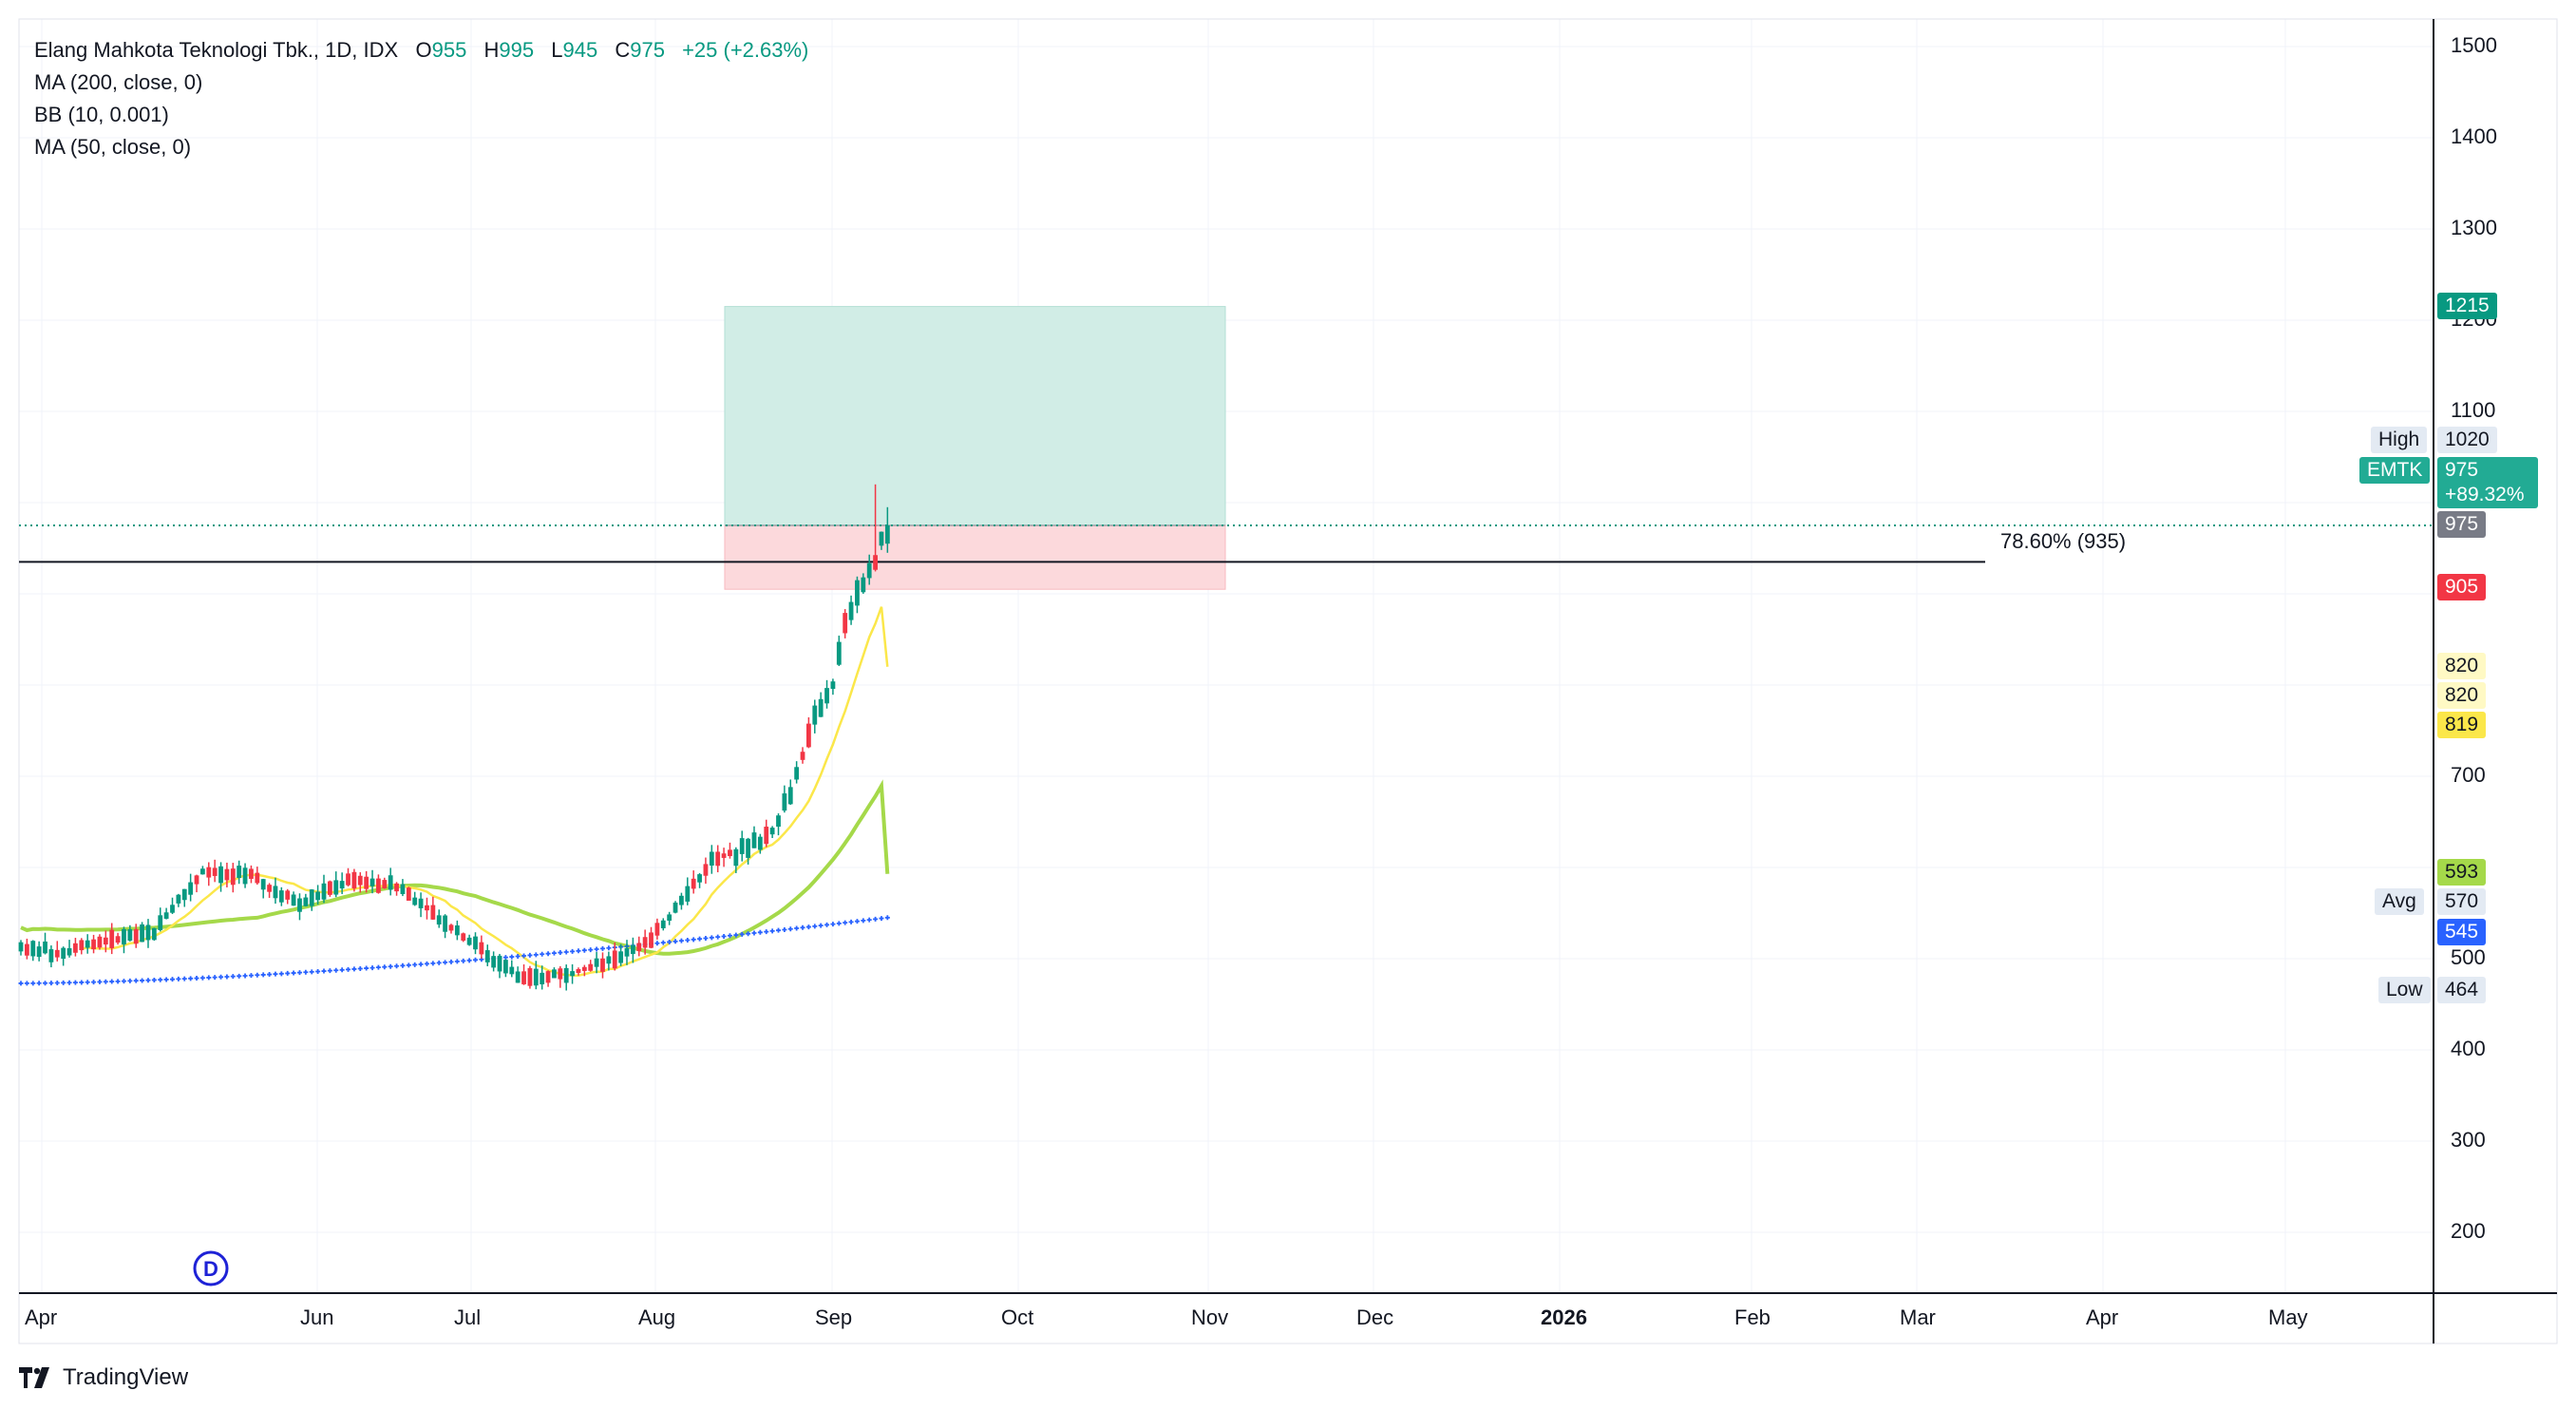  What do you see at coordinates (2399, 901) in the screenshot?
I see `avg-label-tag: Avg` at bounding box center [2399, 901].